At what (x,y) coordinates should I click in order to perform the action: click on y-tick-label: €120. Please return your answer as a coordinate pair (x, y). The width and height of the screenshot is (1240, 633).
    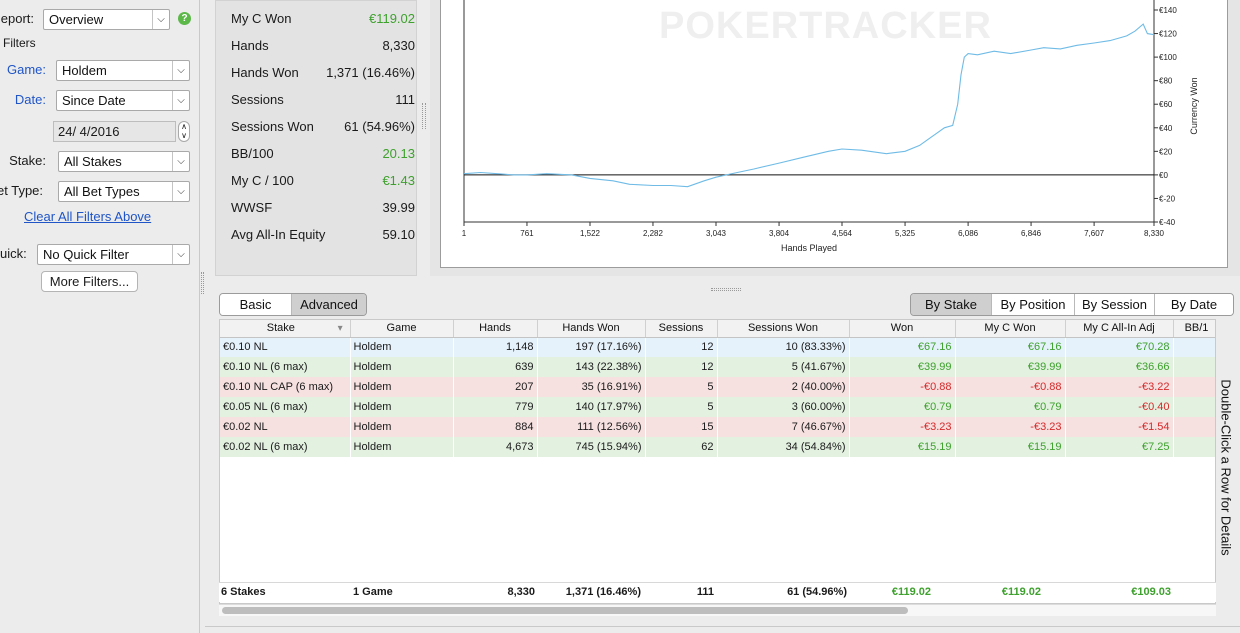
    Looking at the image, I should click on (1168, 34).